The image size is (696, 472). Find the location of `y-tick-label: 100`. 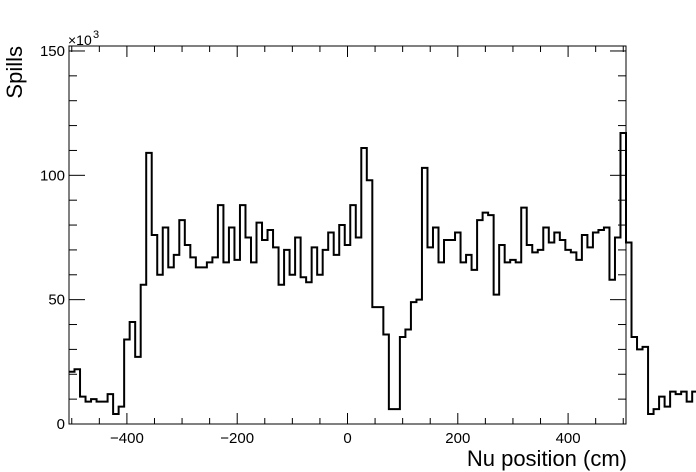

y-tick-label: 100 is located at coordinates (52, 175).